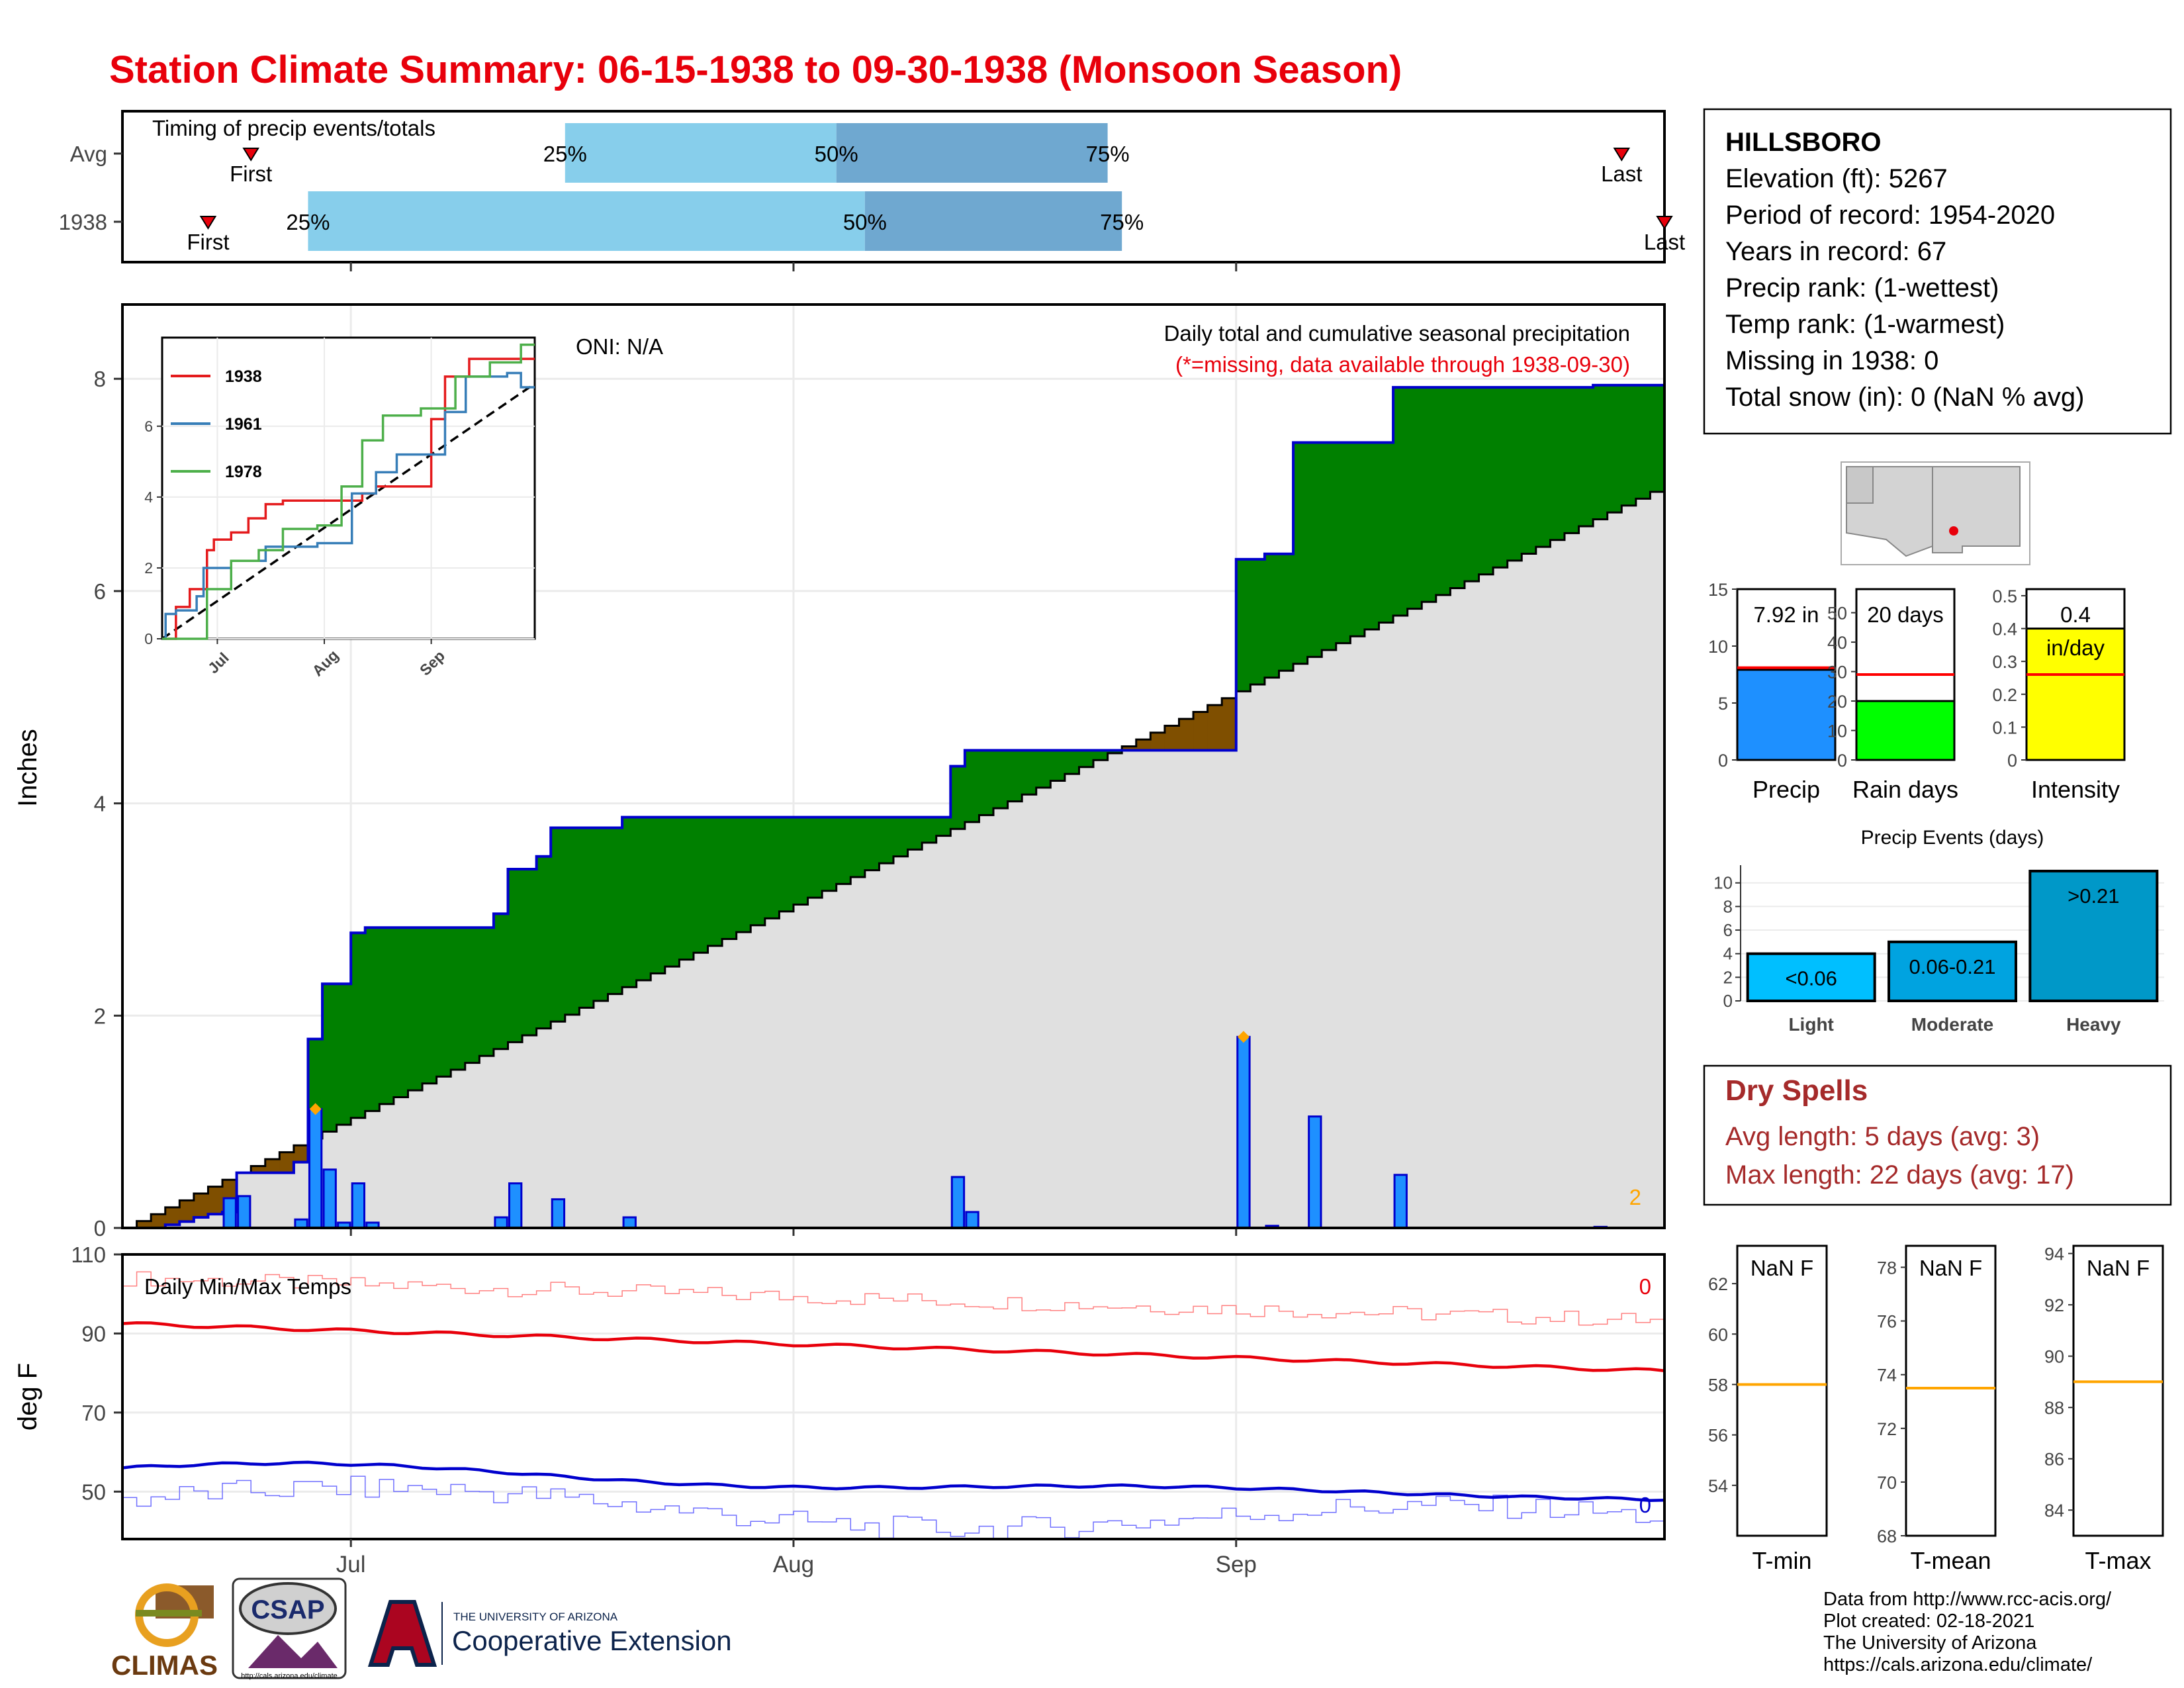  I want to click on temp-gauge-y-tick-label: 84, so click(2054, 1511).